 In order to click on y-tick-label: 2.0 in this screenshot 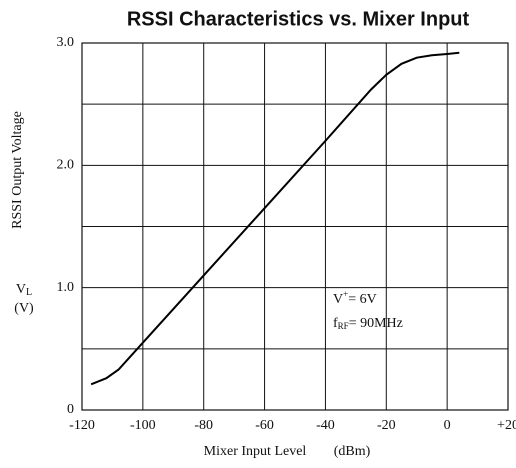, I will do `click(66, 165)`.